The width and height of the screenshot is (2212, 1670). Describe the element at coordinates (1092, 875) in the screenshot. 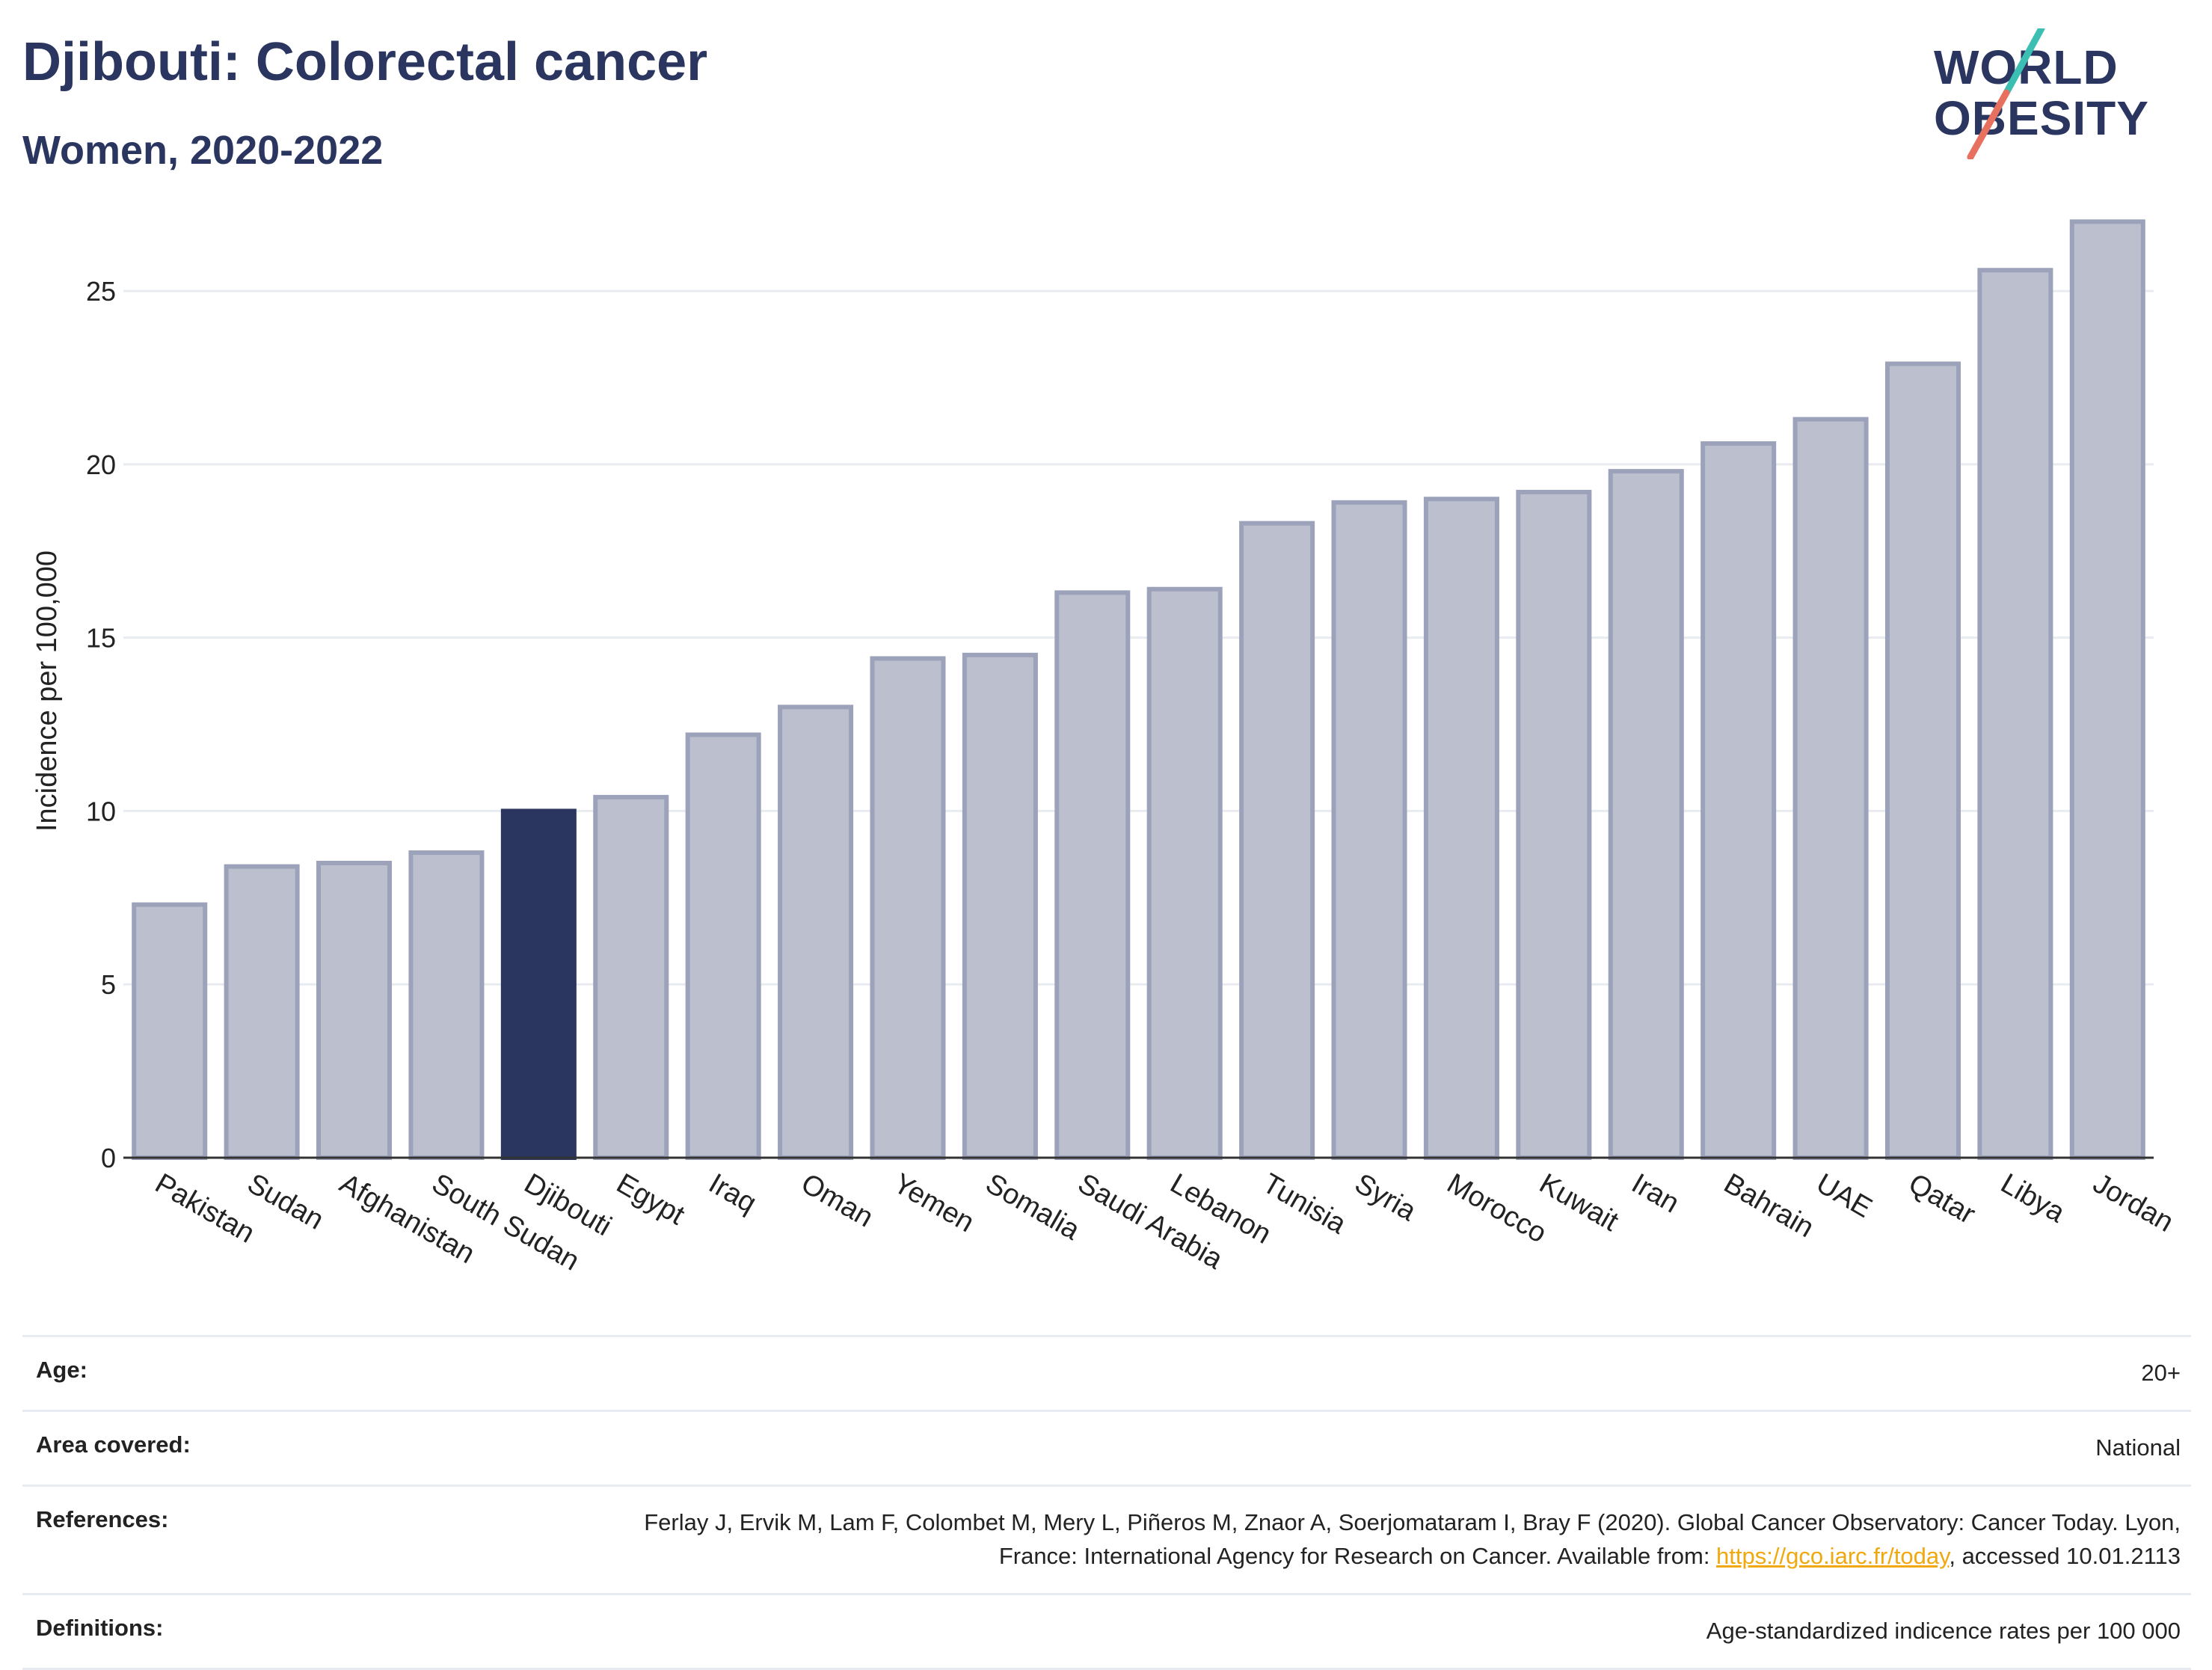

I see `bar-saudi-arabia` at that location.